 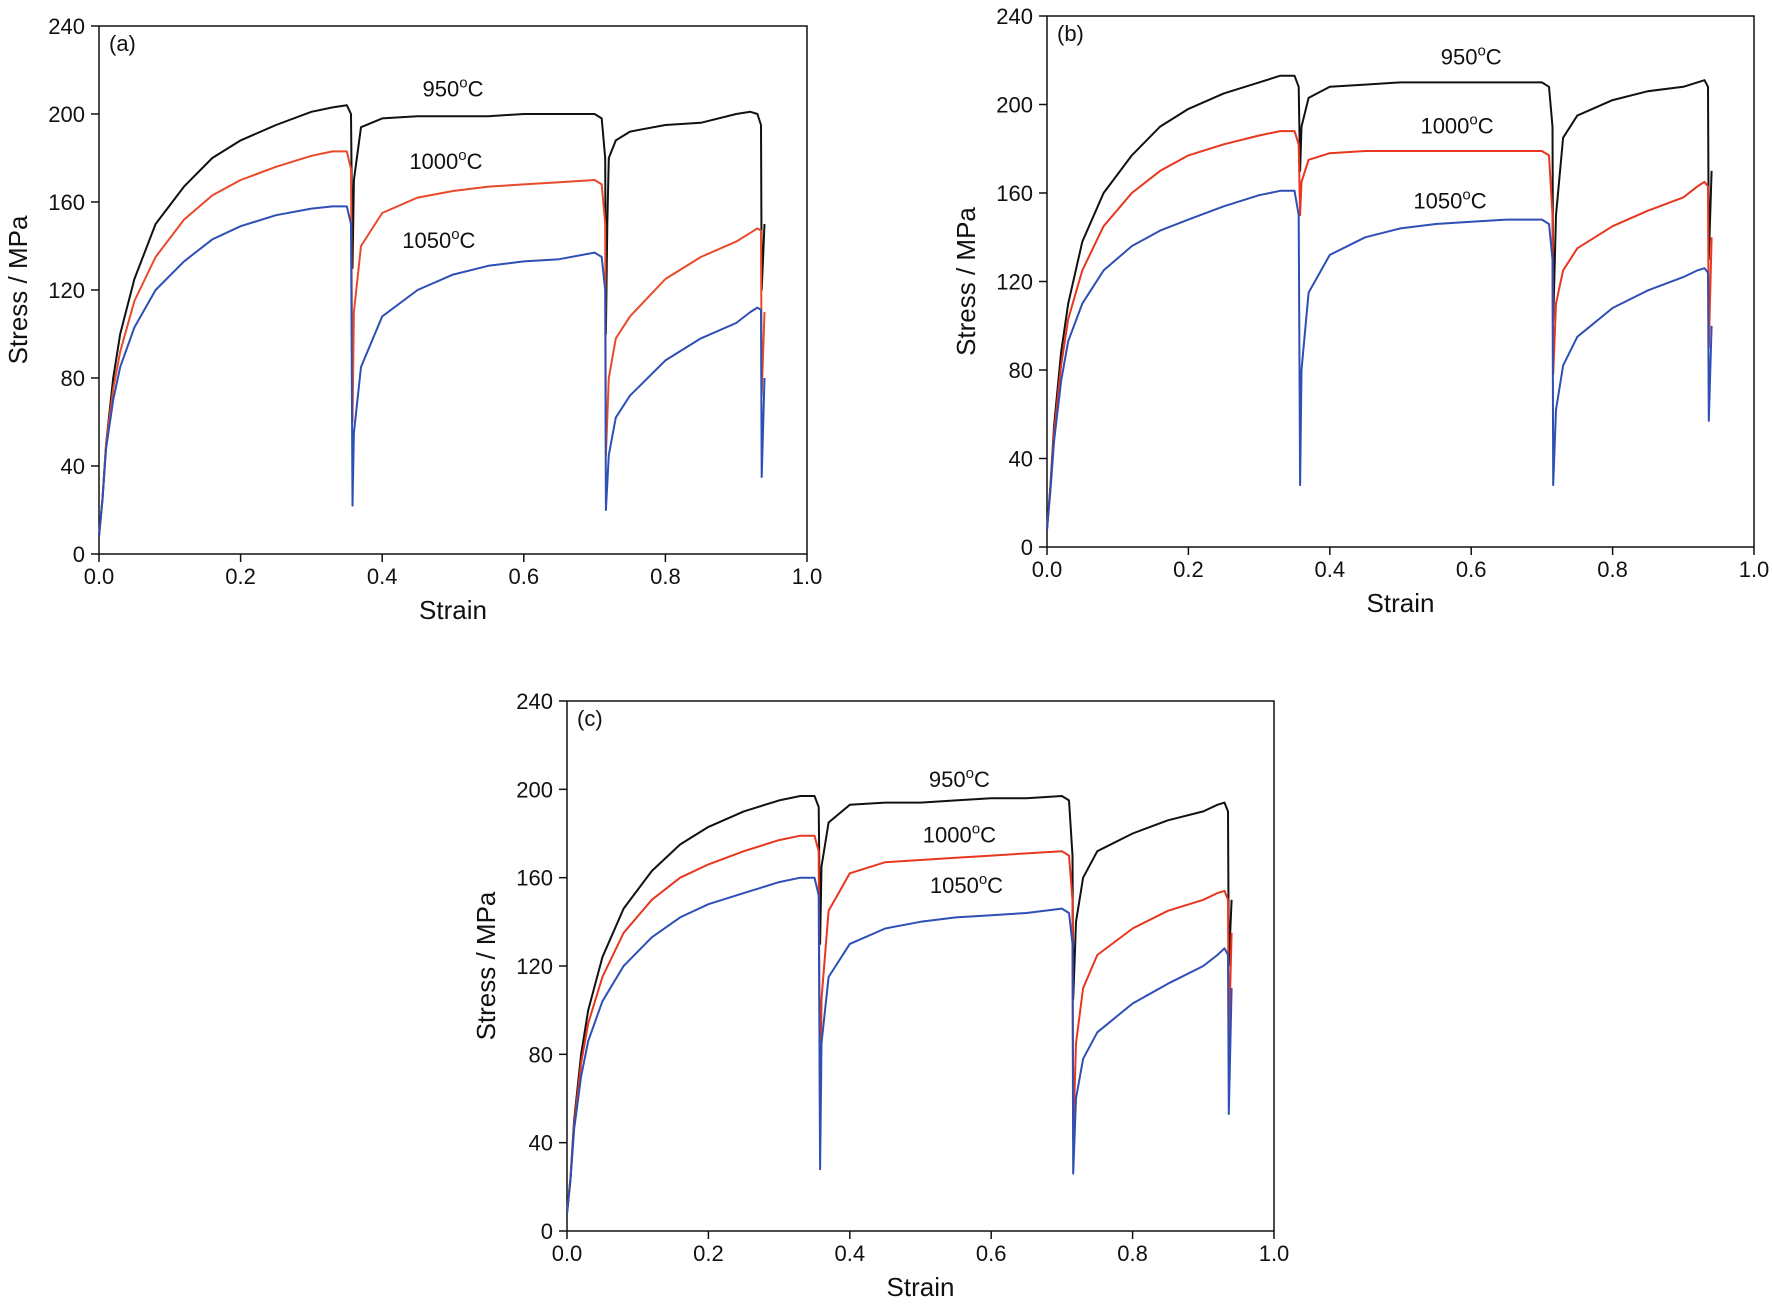 I want to click on panel-label: (a), so click(x=122, y=43).